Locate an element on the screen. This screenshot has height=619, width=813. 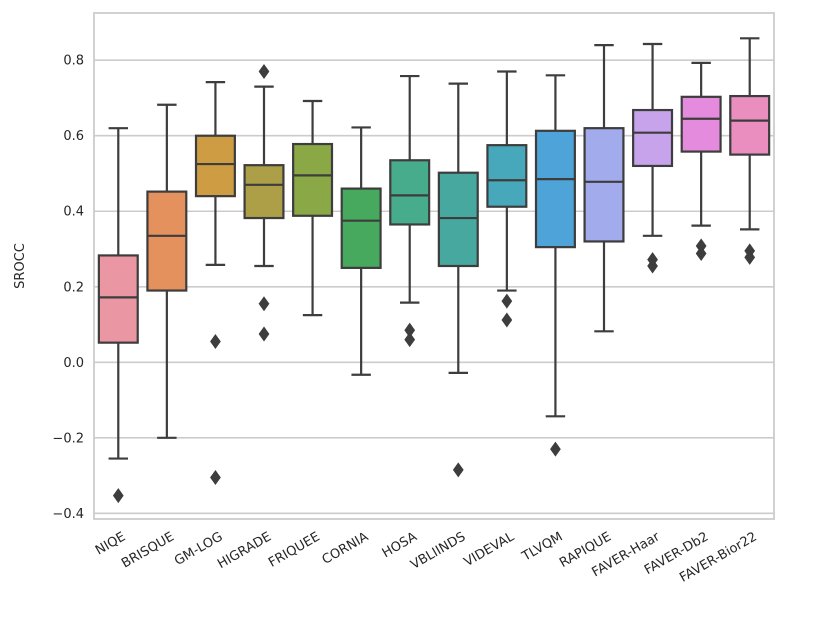
box-gm-log is located at coordinates (215, 283).